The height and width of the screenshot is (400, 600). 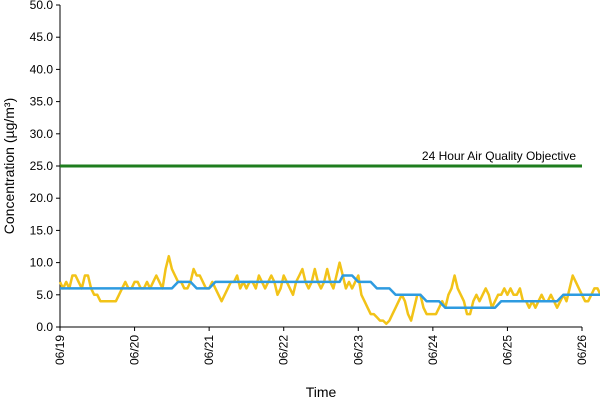 What do you see at coordinates (321, 158) in the screenshot?
I see `reference-line-group: 24 Hour Air Quality Objective` at bounding box center [321, 158].